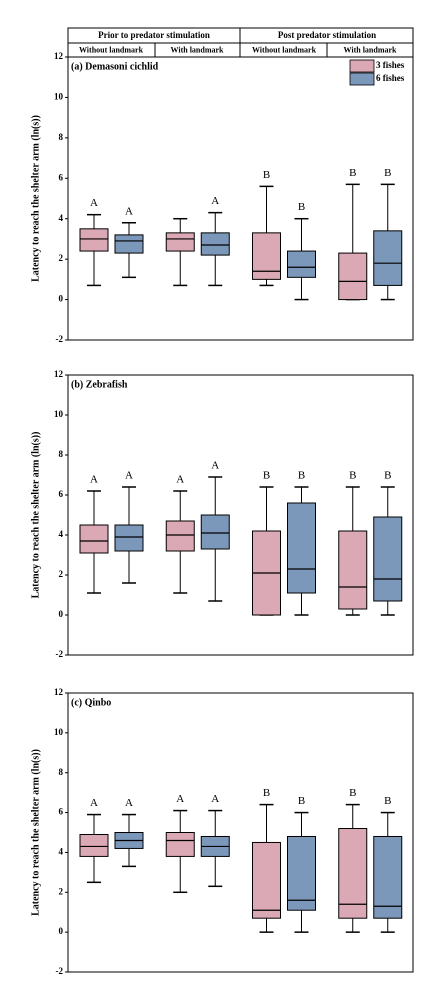 The image size is (443, 982). What do you see at coordinates (327, 35) in the screenshot?
I see `header-group: Post predator stimulation` at bounding box center [327, 35].